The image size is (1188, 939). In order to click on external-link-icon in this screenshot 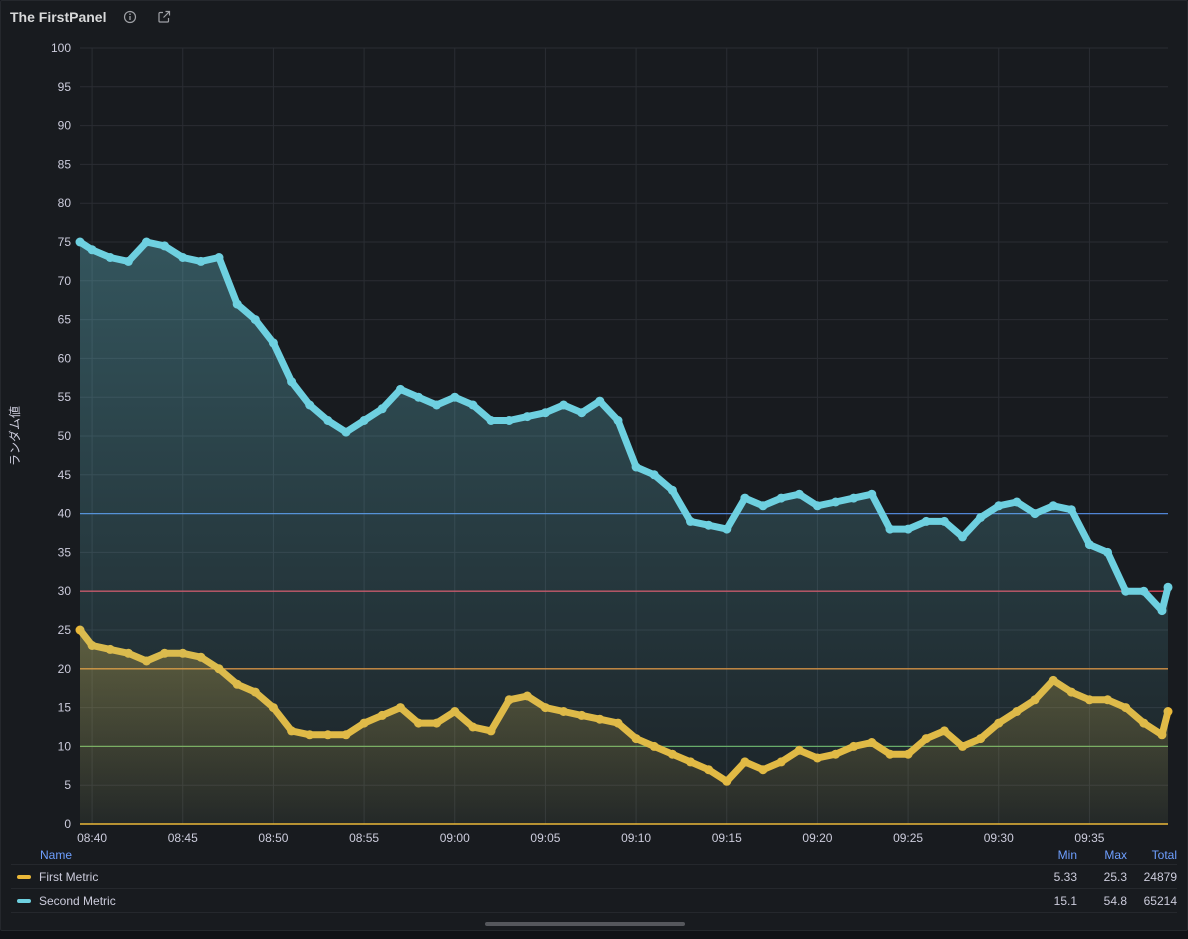, I will do `click(164, 17)`.